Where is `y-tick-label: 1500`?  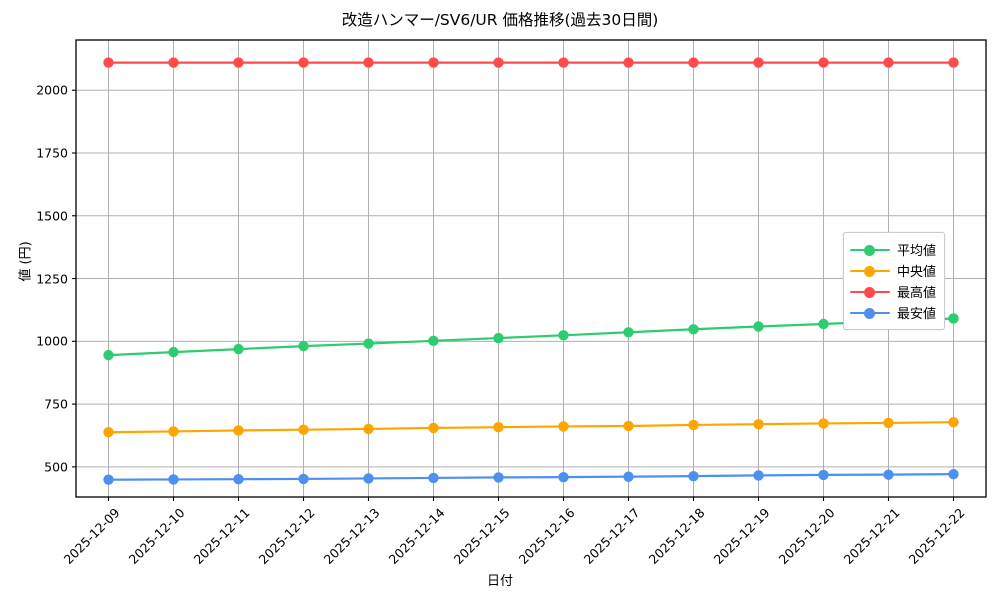
y-tick-label: 1500 is located at coordinates (52, 216).